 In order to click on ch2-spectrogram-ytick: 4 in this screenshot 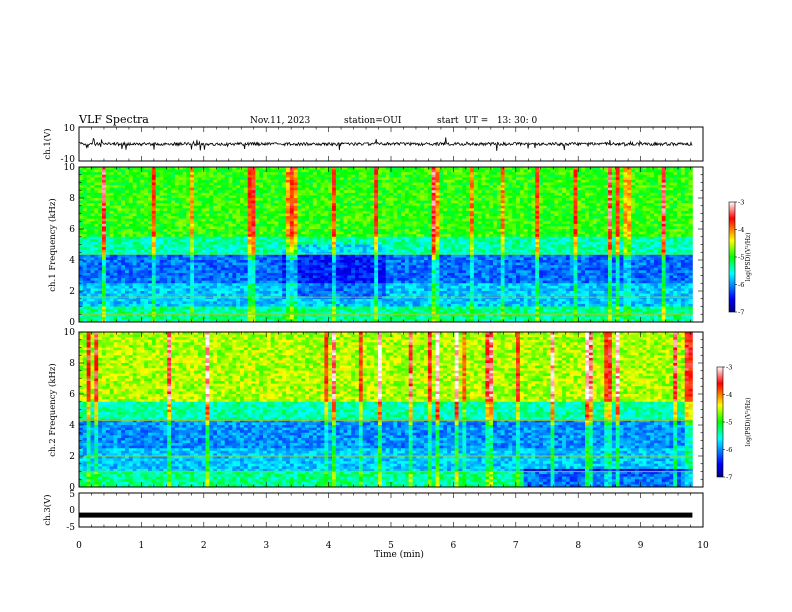, I will do `click(72, 426)`.